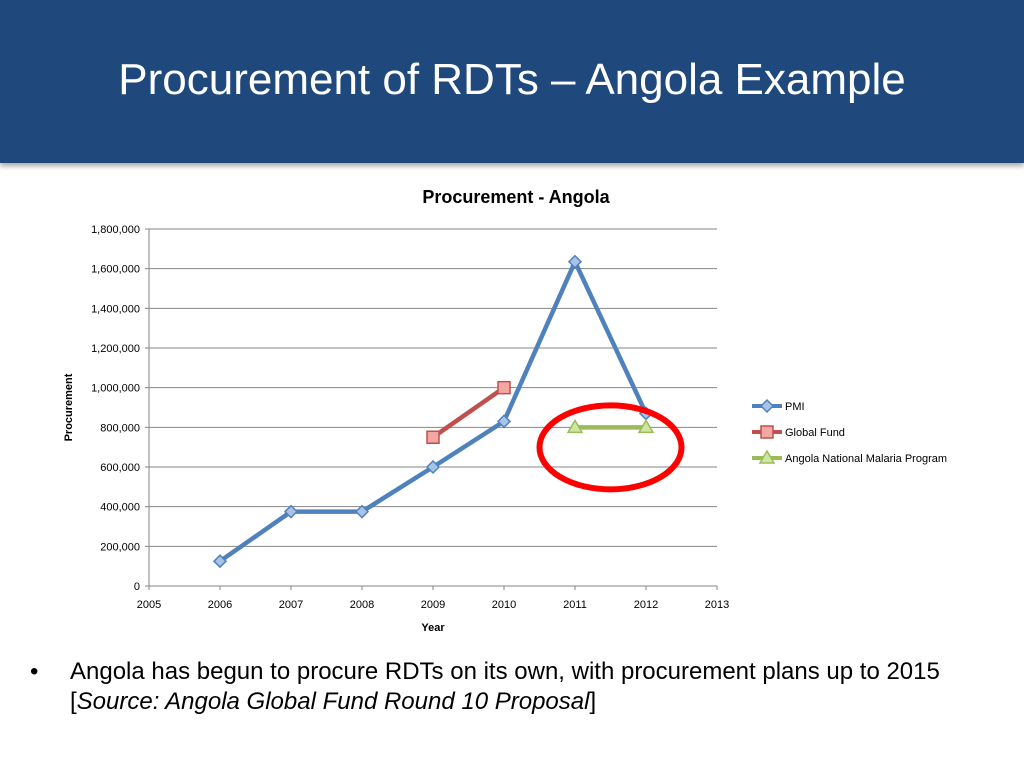 The image size is (1024, 768). What do you see at coordinates (115, 309) in the screenshot?
I see `y-tick-label: 1,400,000` at bounding box center [115, 309].